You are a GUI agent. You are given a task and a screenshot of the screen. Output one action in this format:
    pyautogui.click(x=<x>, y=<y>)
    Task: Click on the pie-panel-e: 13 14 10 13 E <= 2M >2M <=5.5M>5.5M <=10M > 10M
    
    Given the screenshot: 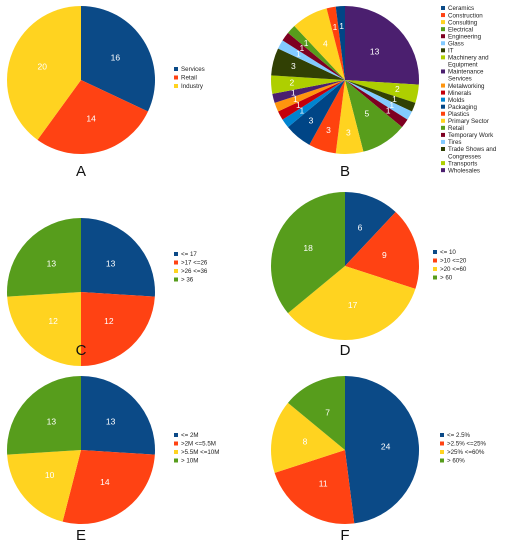 What is the action you would take?
    pyautogui.click(x=113, y=460)
    